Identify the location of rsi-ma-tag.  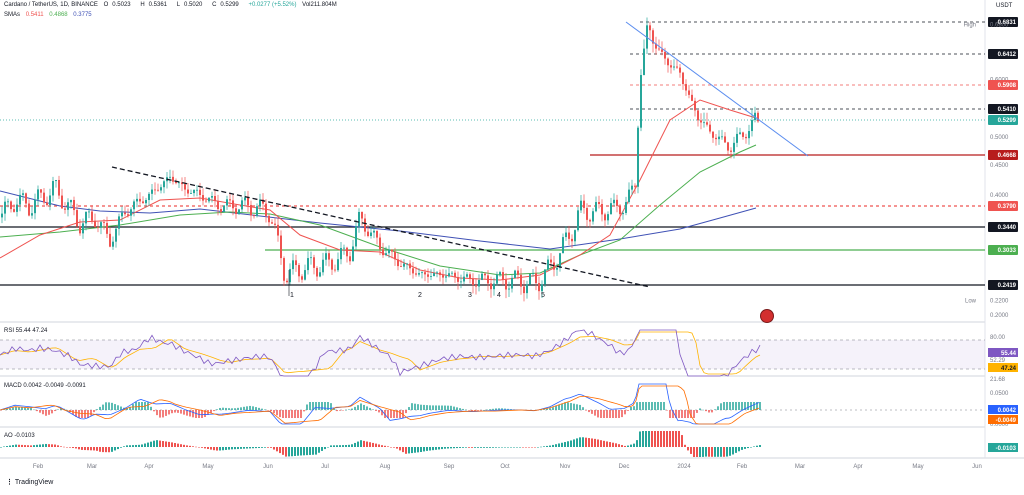
(1003, 367).